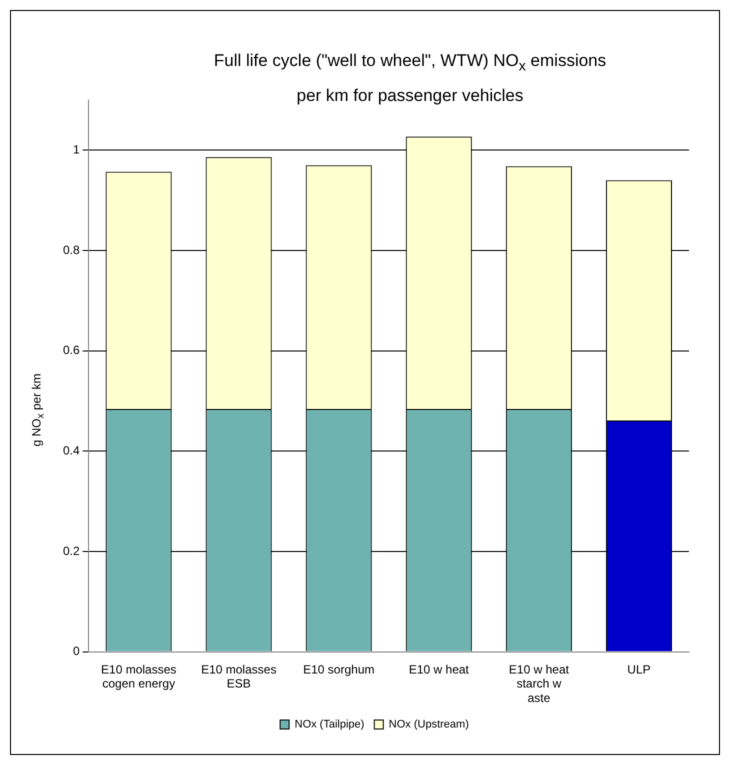 This screenshot has height=760, width=729. Describe the element at coordinates (71, 350) in the screenshot. I see `y-tick-label: 0.6` at that location.